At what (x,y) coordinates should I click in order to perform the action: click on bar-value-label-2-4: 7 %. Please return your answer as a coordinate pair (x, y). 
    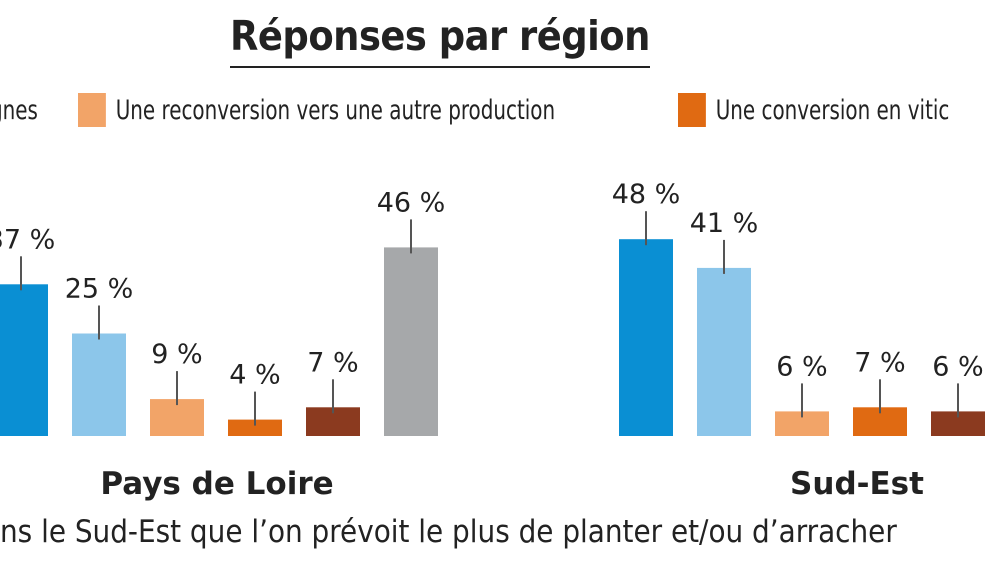
    Looking at the image, I should click on (879, 362).